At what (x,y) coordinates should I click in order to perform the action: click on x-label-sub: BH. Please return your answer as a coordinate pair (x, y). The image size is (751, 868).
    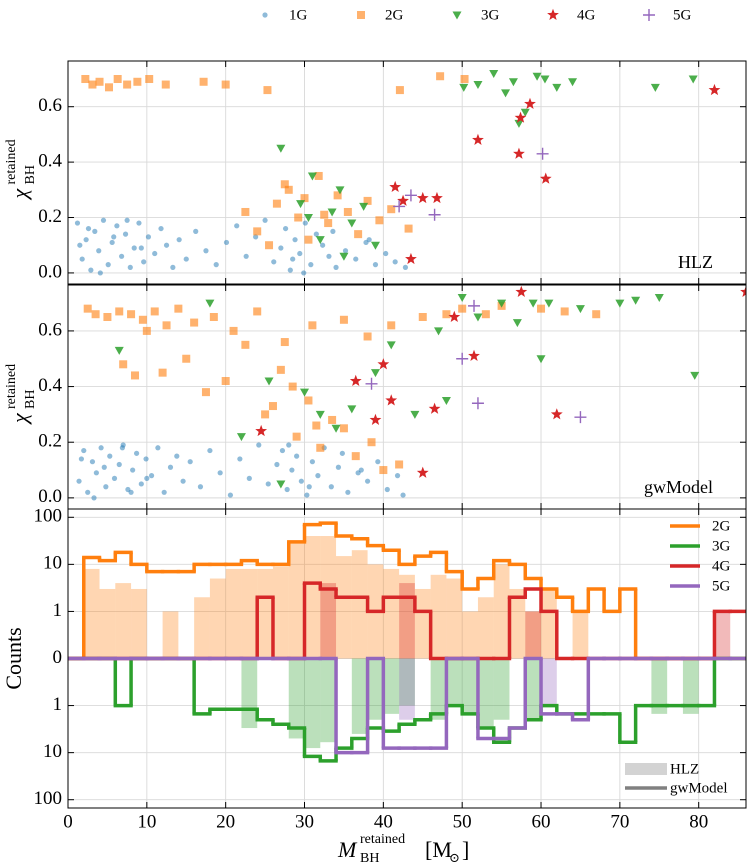
    Looking at the image, I should click on (369, 858).